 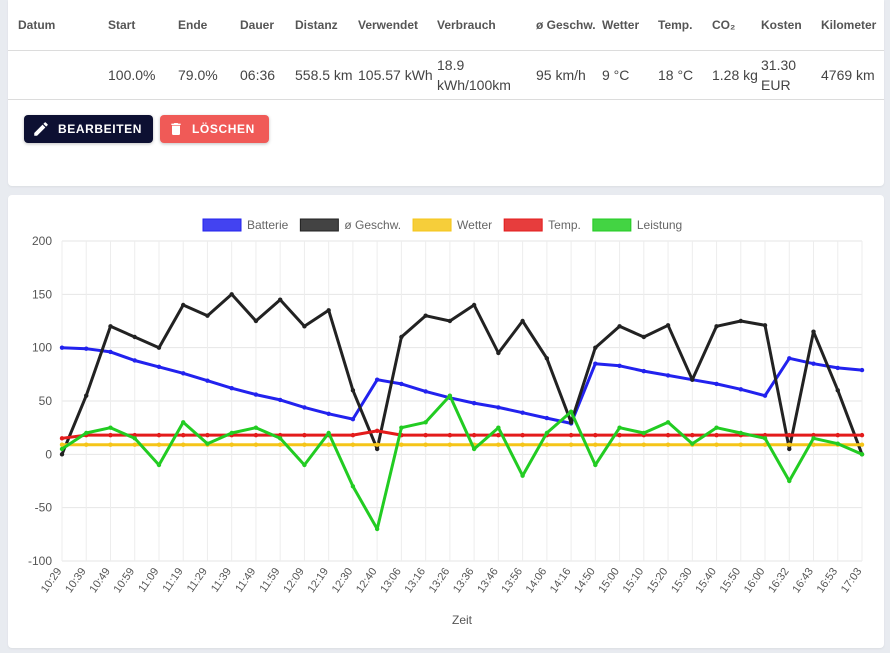 What do you see at coordinates (415, 580) in the screenshot?
I see `x-tick-label: 13:16` at bounding box center [415, 580].